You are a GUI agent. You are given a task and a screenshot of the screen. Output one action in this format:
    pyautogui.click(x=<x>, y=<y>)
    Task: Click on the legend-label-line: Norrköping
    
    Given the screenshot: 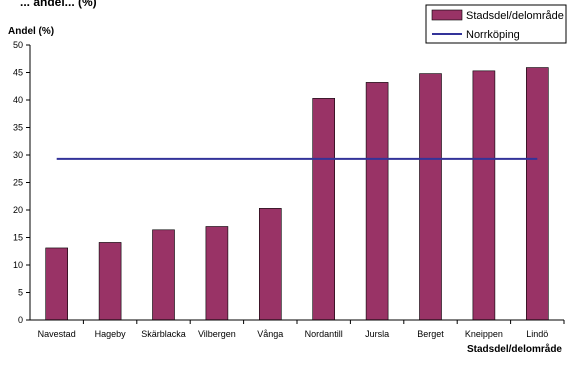 What is the action you would take?
    pyautogui.click(x=493, y=35)
    